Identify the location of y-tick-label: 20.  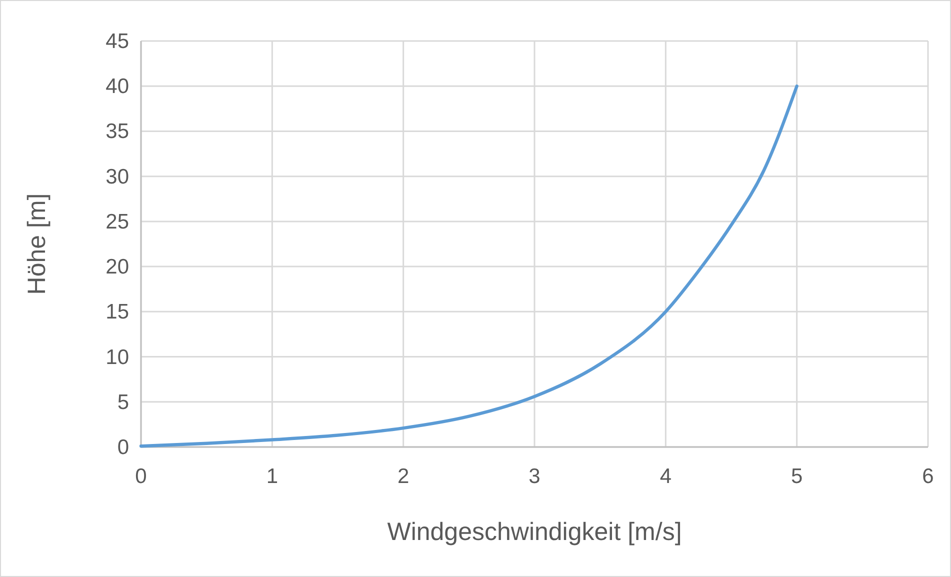
(117, 267).